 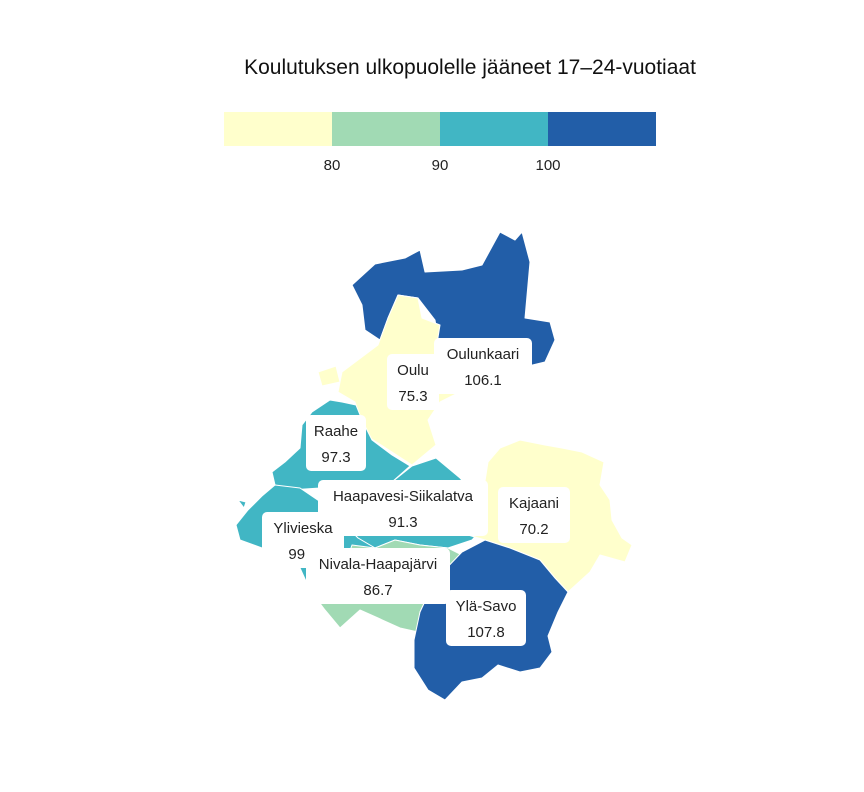 I want to click on legend-tick-100: 100, so click(x=547, y=165).